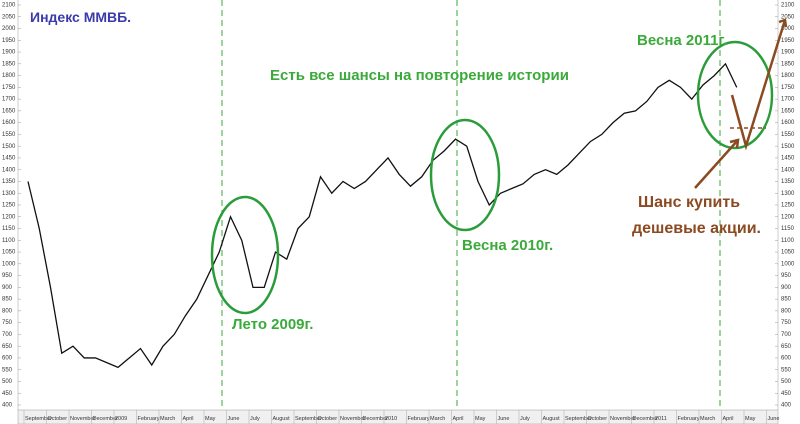 This screenshot has height=424, width=800. I want to click on x-tick-label: July, so click(255, 419).